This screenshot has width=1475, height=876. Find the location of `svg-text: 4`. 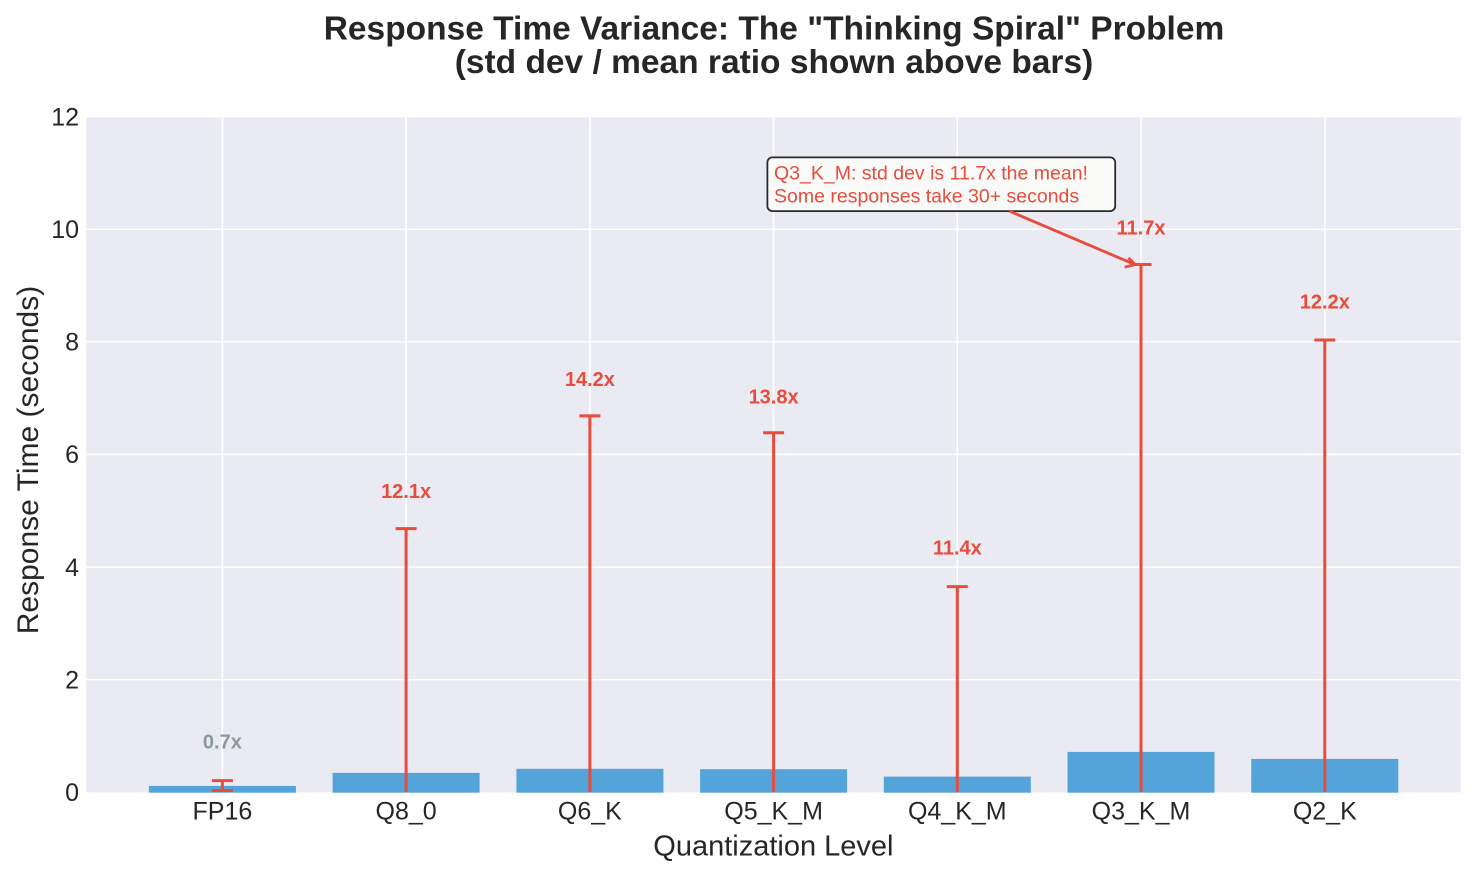

svg-text: 4 is located at coordinates (72, 568).